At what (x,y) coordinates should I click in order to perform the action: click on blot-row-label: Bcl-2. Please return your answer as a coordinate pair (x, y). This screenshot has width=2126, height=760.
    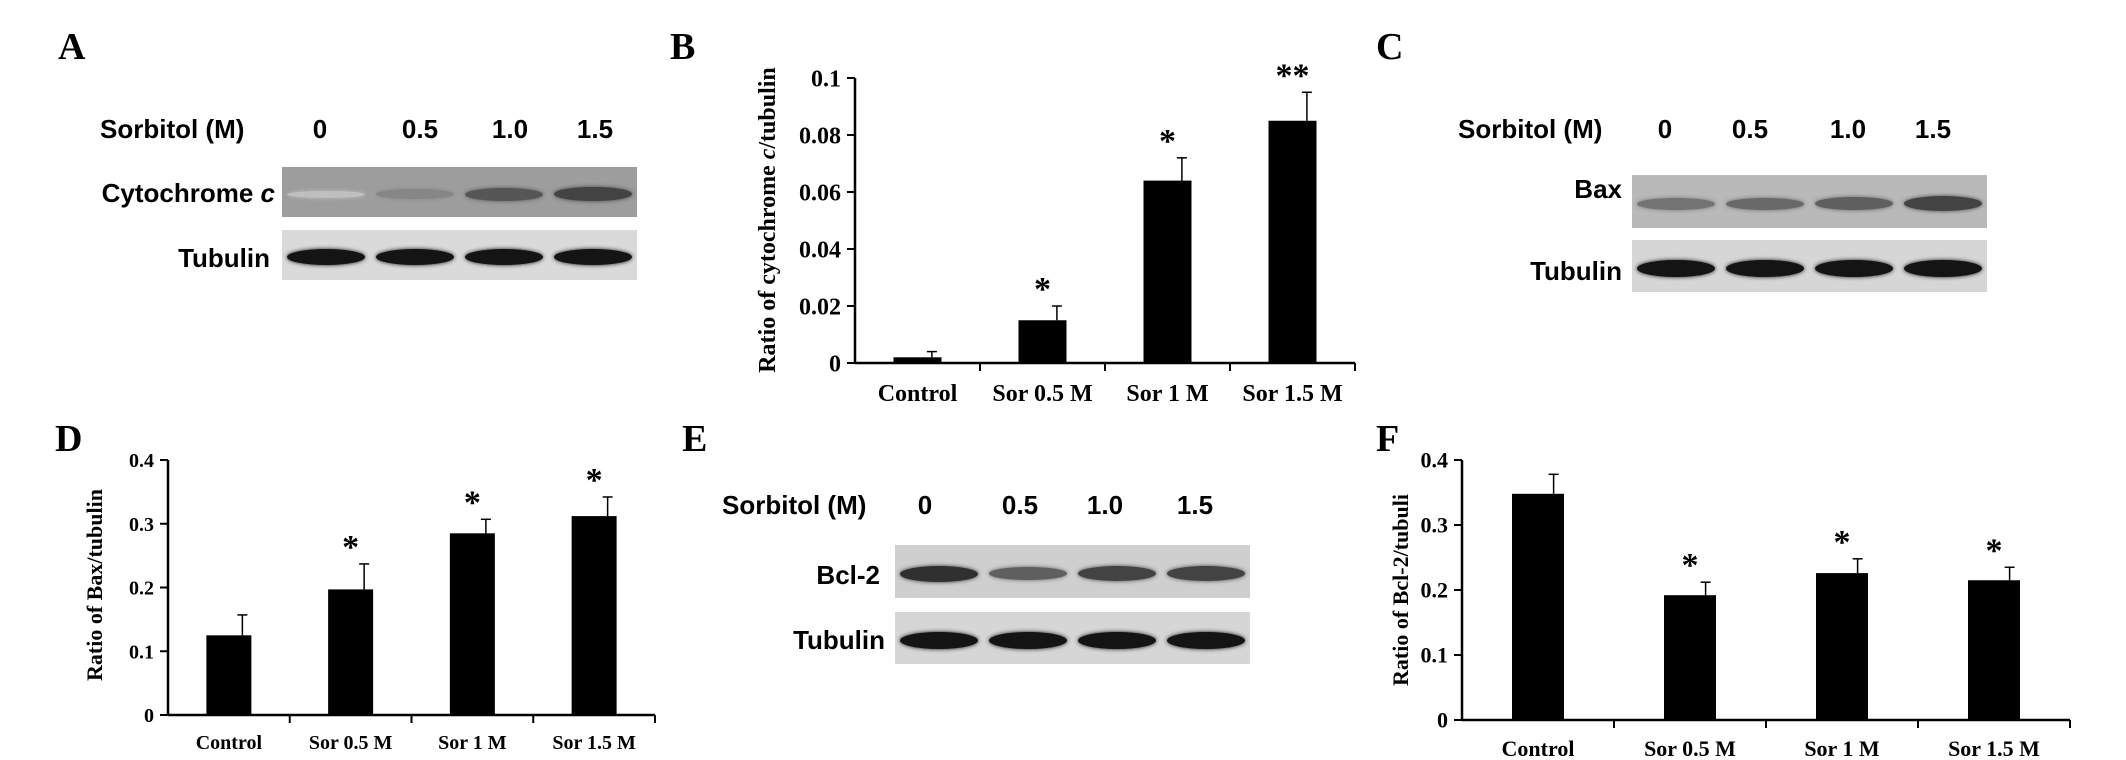
    Looking at the image, I should click on (848, 575).